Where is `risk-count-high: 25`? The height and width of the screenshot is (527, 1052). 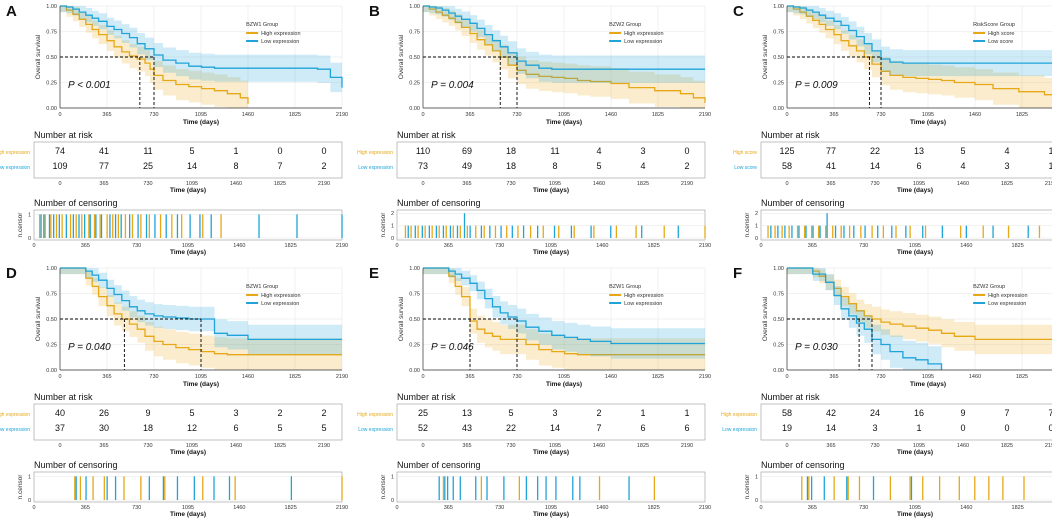 risk-count-high: 25 is located at coordinates (423, 413).